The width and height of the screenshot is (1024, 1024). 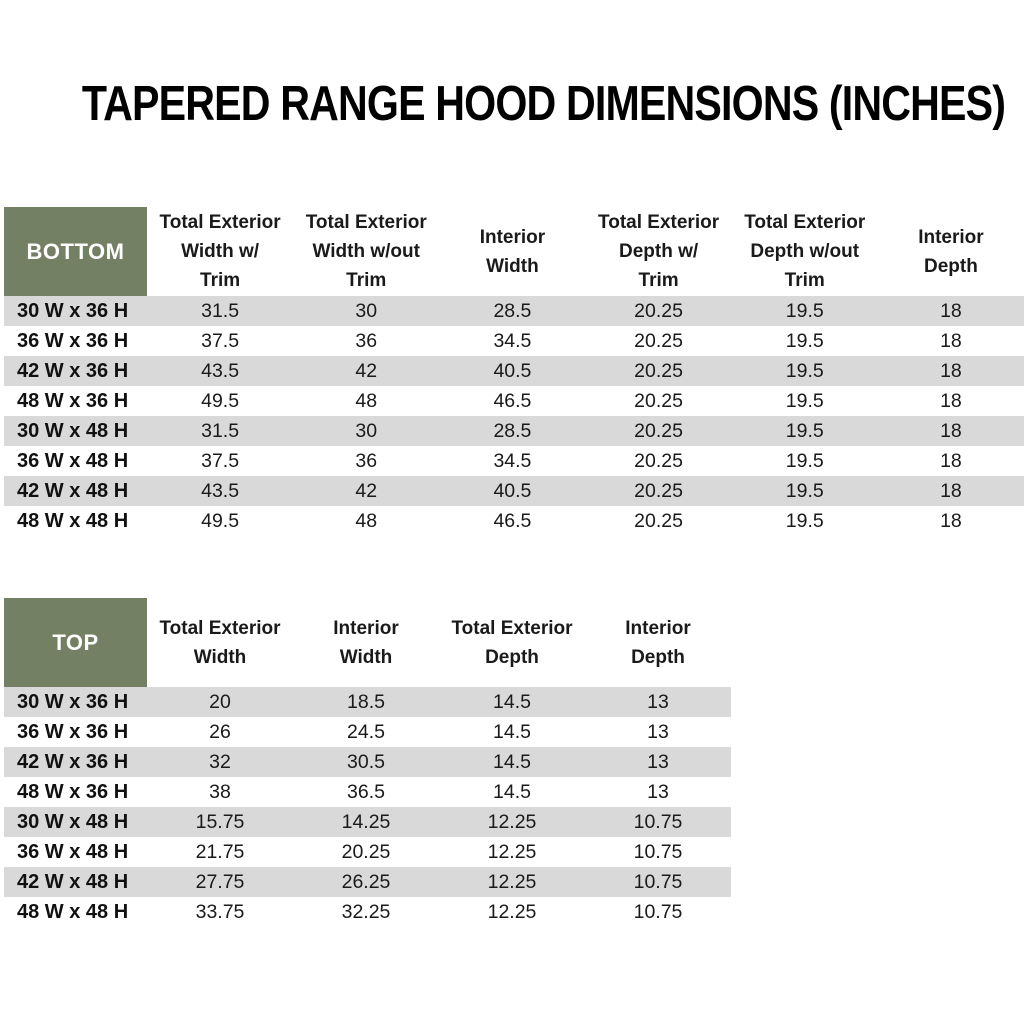 What do you see at coordinates (220, 821) in the screenshot?
I see `value-cell: 15.75` at bounding box center [220, 821].